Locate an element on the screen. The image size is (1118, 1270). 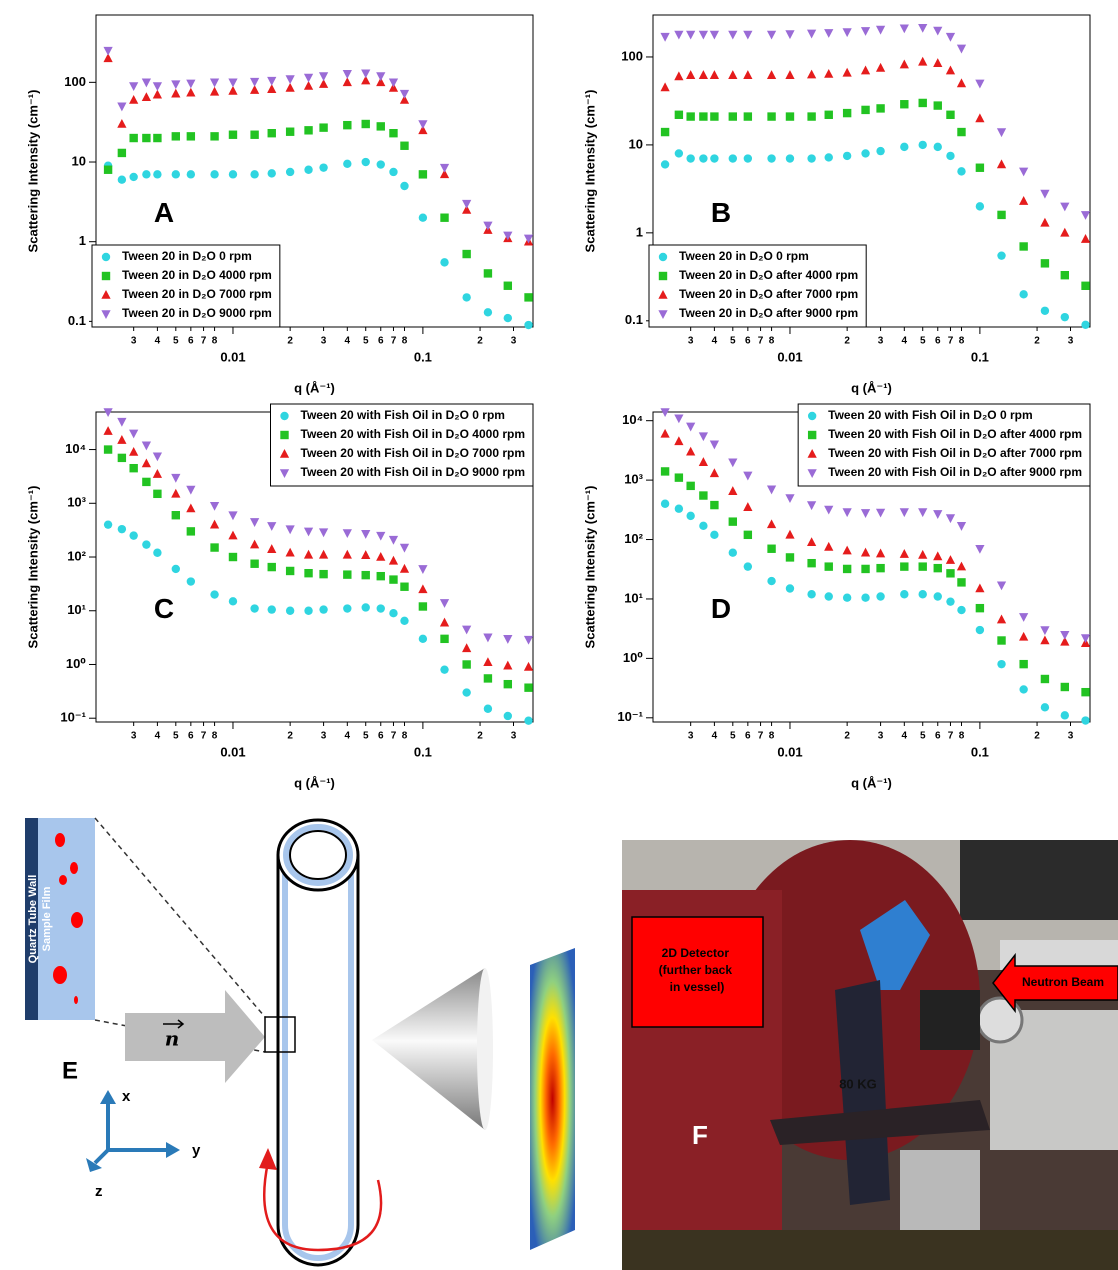
detector-label: 2D Detector (further back in vessel) is located at coordinates (697, 970).